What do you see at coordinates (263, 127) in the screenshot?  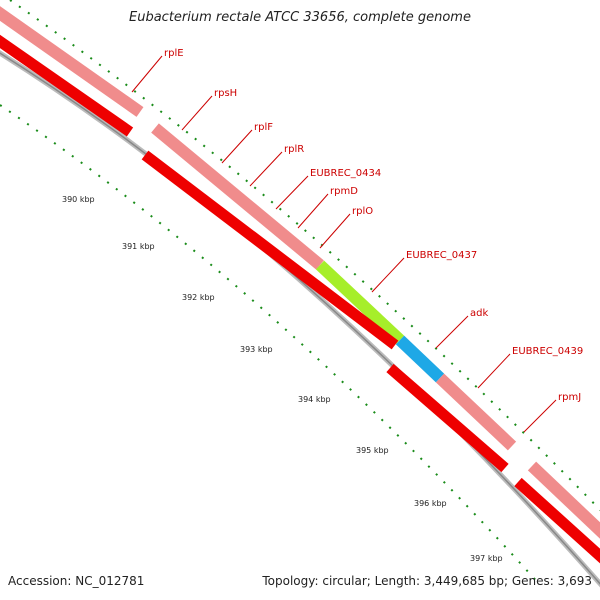 I see `gene-label: rplF` at bounding box center [263, 127].